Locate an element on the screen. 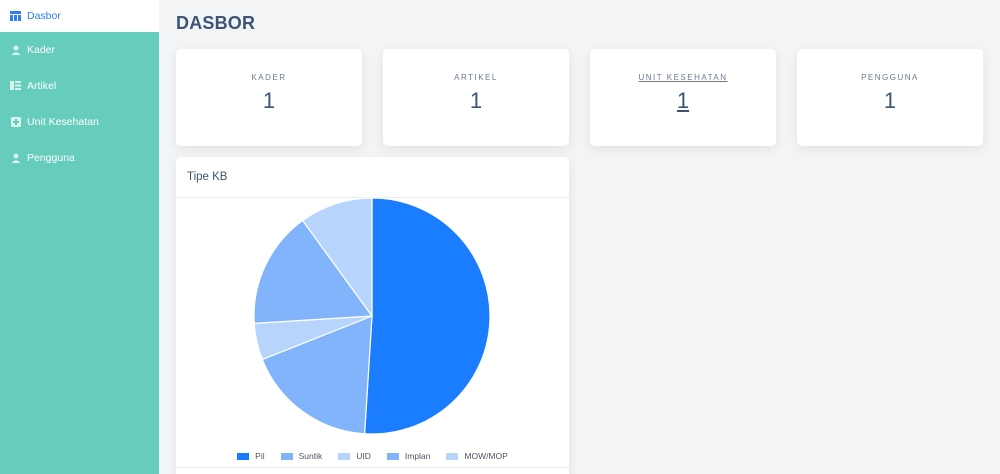 The width and height of the screenshot is (1000, 474). stat-label: UNIT KESEHATAN is located at coordinates (683, 77).